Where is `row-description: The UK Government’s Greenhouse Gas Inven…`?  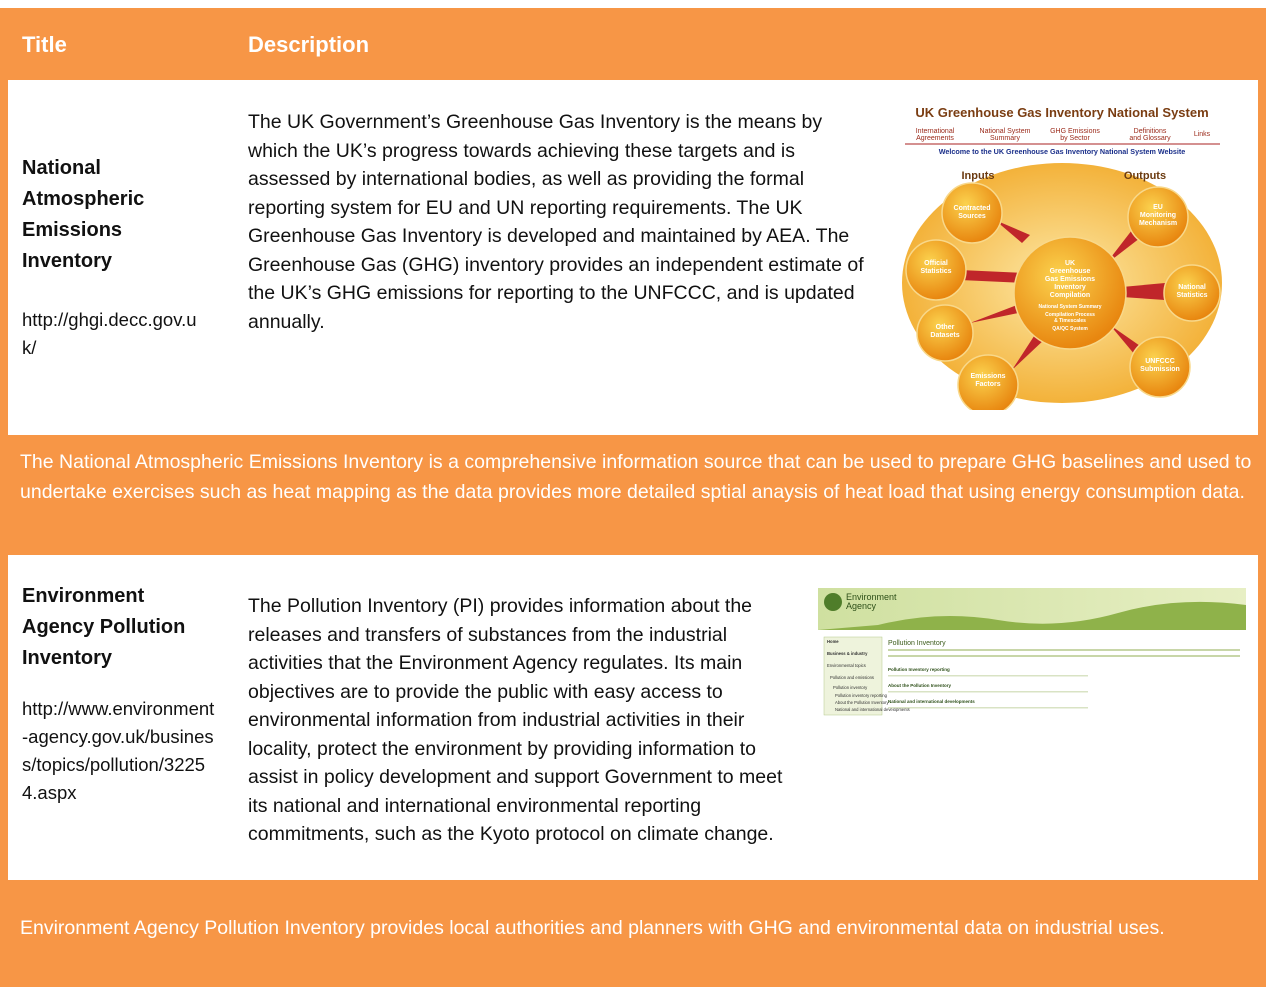
row-description: The UK Government’s Greenhouse Gas Inven… is located at coordinates (556, 222).